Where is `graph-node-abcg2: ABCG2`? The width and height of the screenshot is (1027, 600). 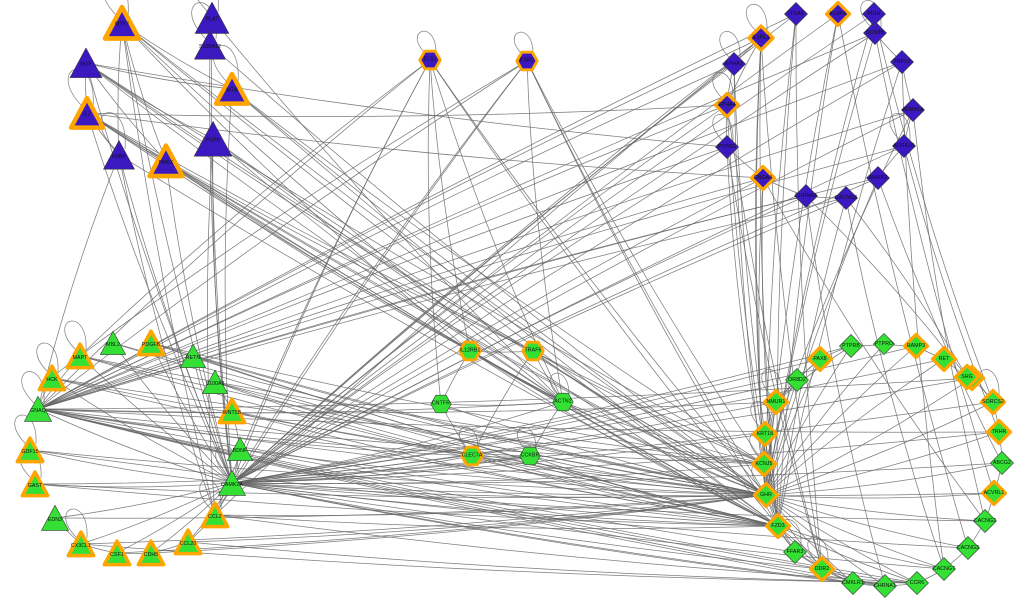 graph-node-abcg2: ABCG2 is located at coordinates (1002, 463).